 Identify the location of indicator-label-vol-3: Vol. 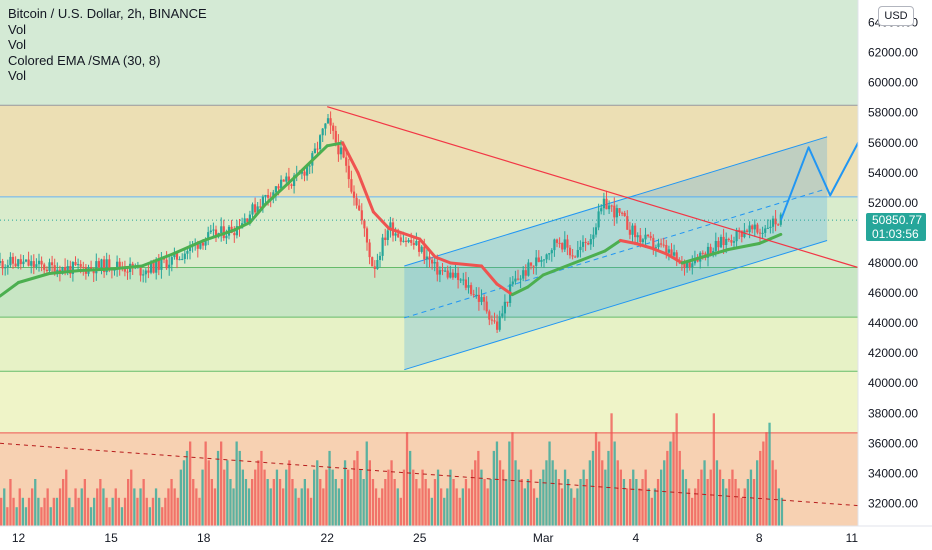
(17, 75).